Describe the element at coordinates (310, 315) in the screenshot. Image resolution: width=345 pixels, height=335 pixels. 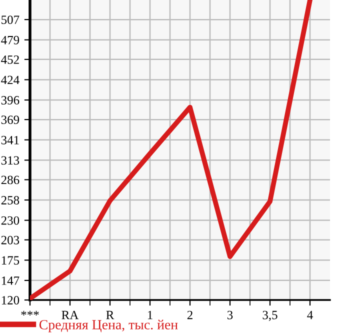
I see `x-tick-label: 4` at that location.